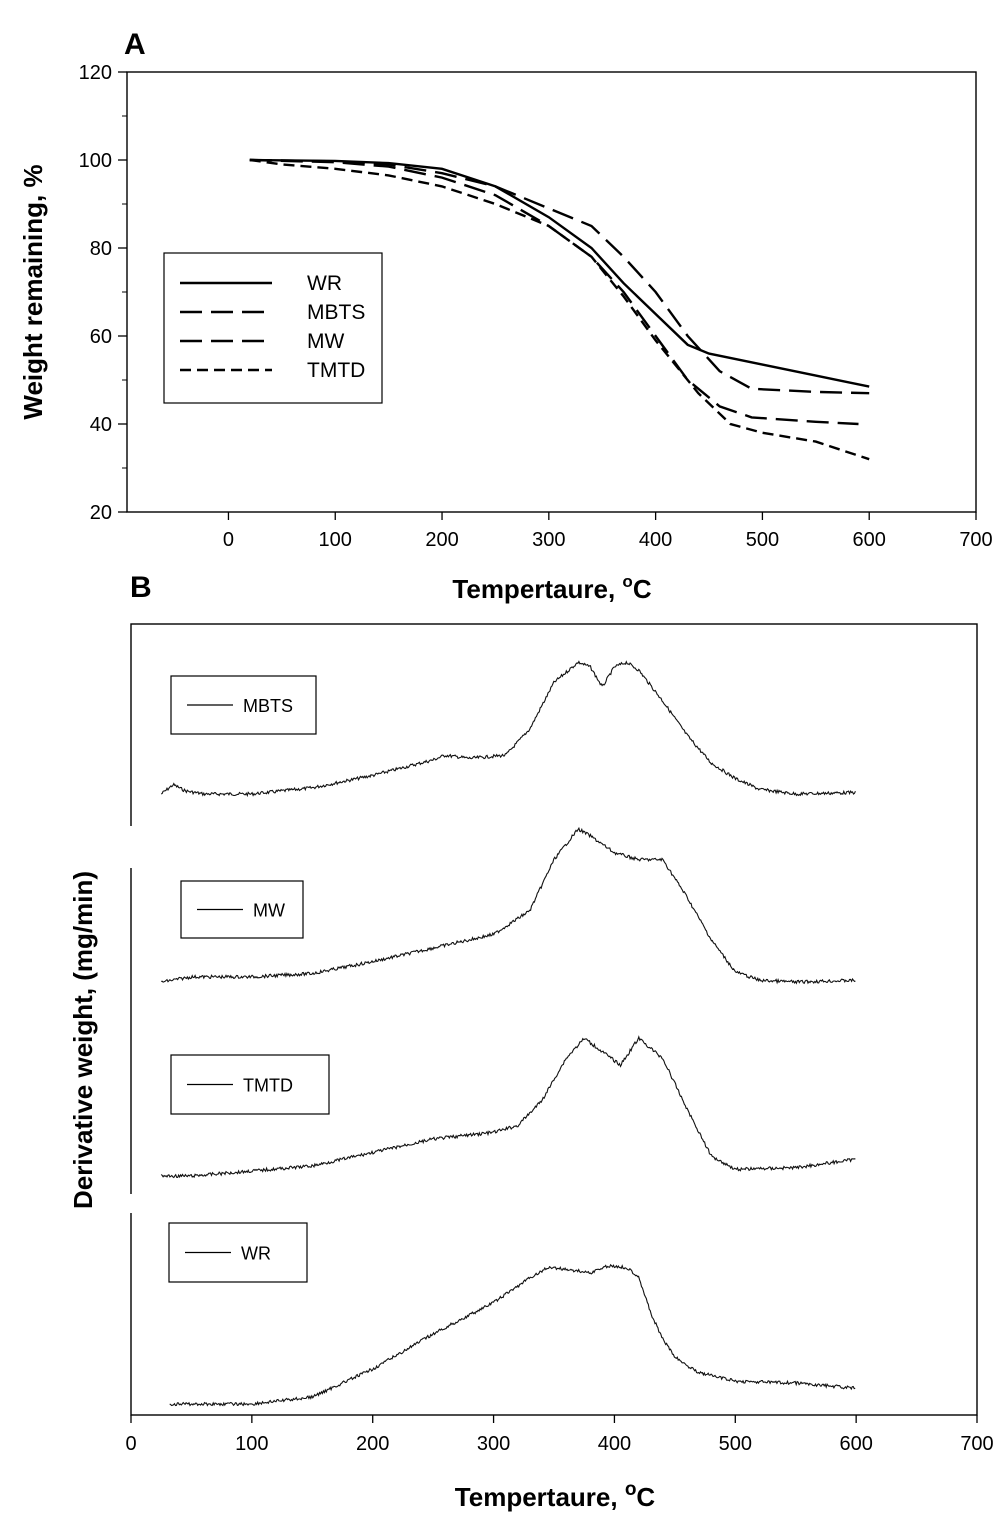 This screenshot has width=1008, height=1519. What do you see at coordinates (268, 706) in the screenshot?
I see `legend-label: MBTS` at bounding box center [268, 706].